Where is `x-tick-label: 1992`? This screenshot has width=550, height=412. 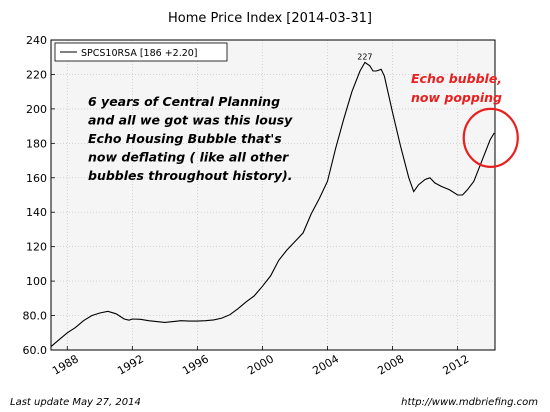
x-tick-label: 1992 is located at coordinates (130, 364).